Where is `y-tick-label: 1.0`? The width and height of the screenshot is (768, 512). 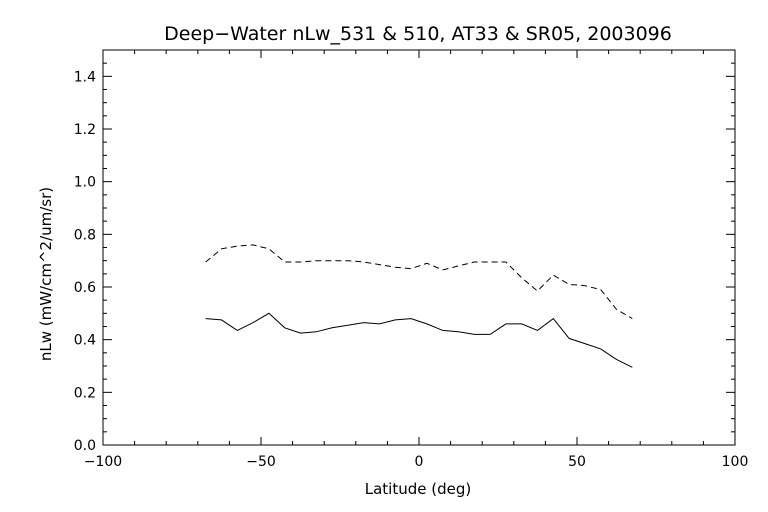
y-tick-label: 1.0 is located at coordinates (85, 183).